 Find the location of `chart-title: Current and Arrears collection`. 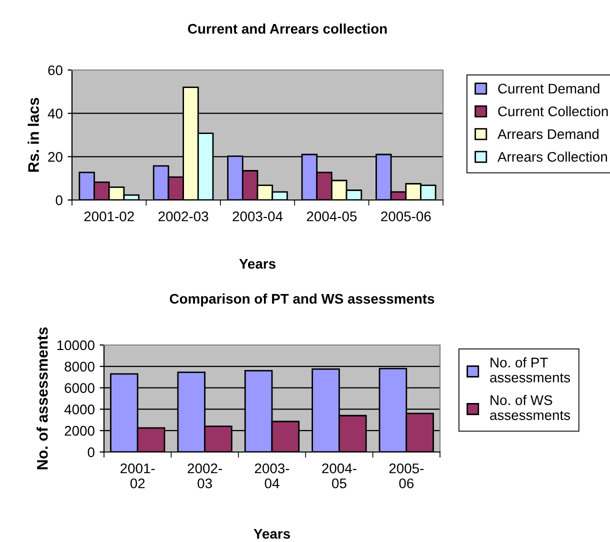

chart-title: Current and Arrears collection is located at coordinates (287, 29).